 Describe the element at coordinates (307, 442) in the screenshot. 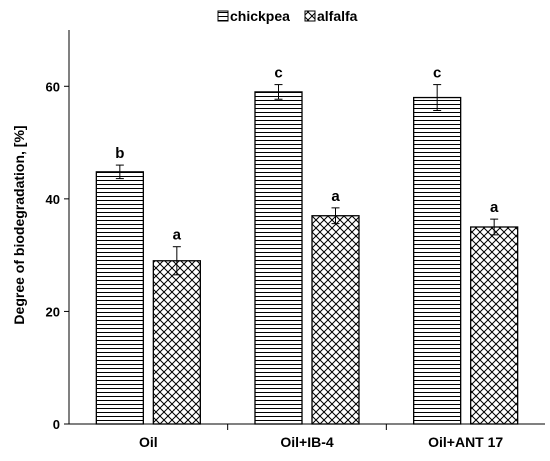

I see `category-label: Oil+IB-4` at that location.